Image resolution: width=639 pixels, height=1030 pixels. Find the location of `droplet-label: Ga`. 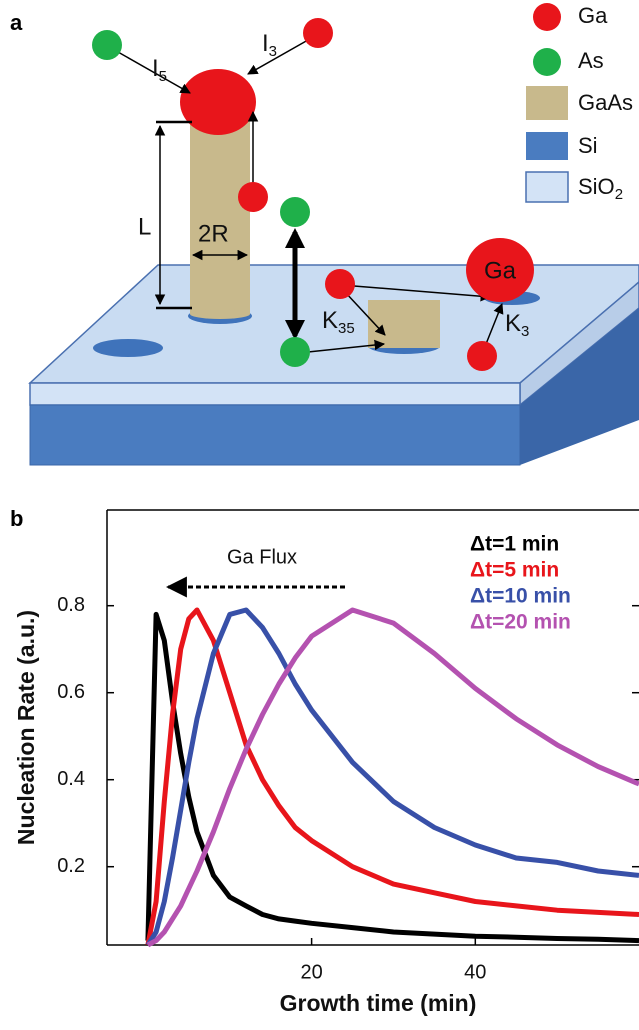

droplet-label: Ga is located at coordinates (500, 270).